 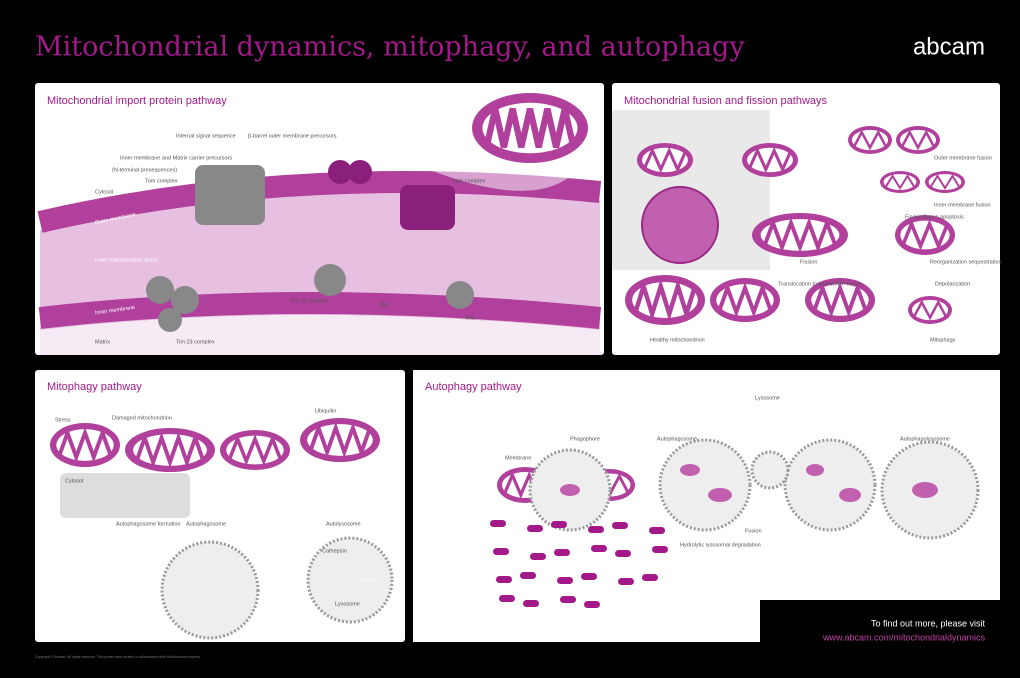 I want to click on label: Stress, so click(x=63, y=420).